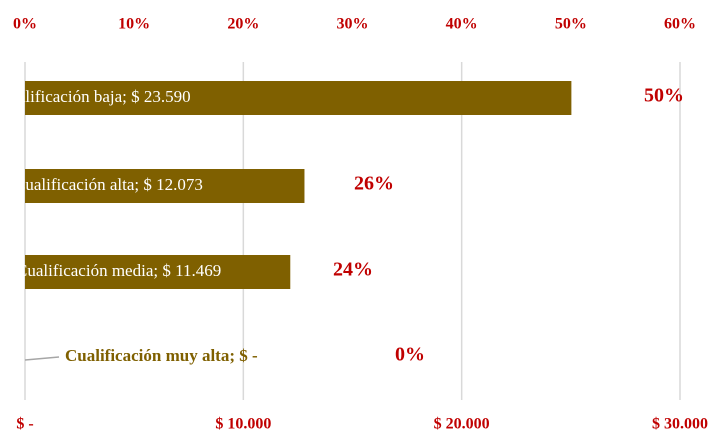 The height and width of the screenshot is (438, 717). I want to click on share-label: 26%, so click(374, 184).